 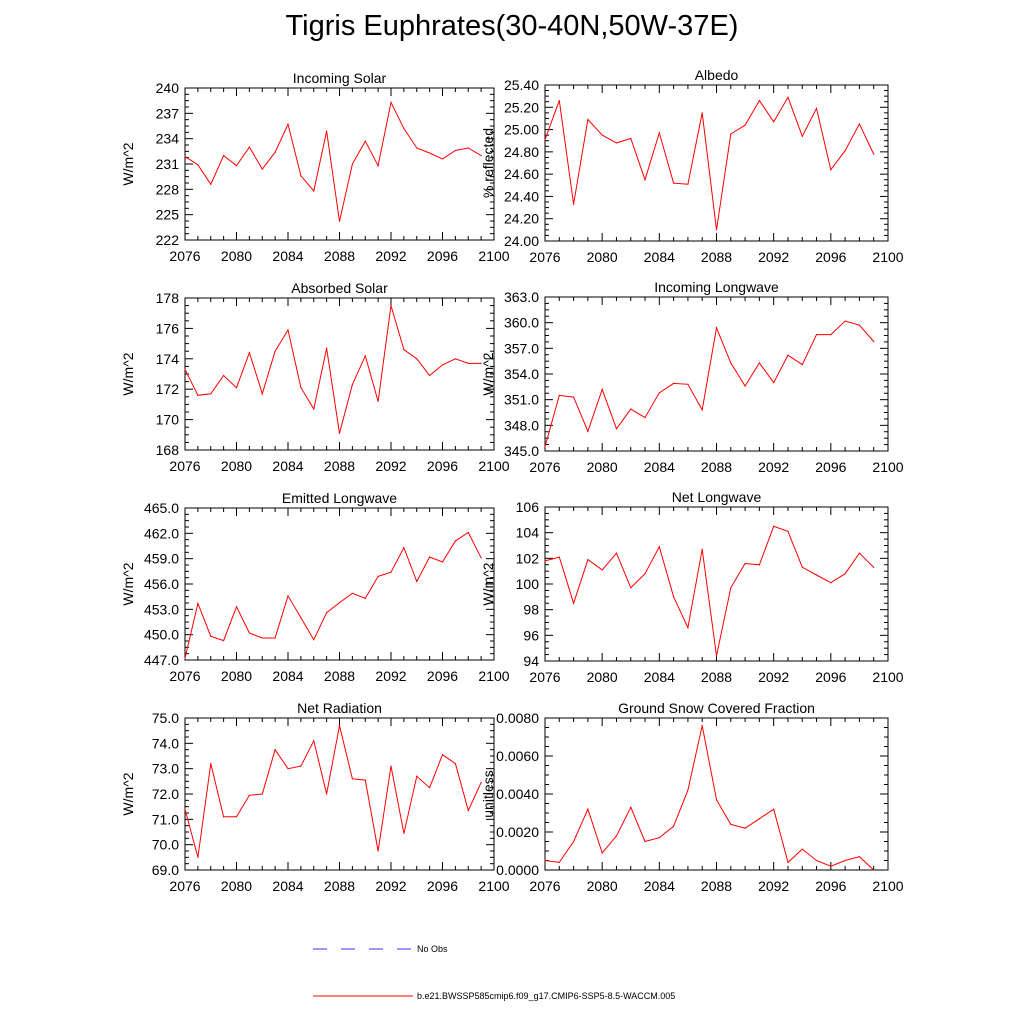 I want to click on panel-3-series-line, so click(x=333, y=369).